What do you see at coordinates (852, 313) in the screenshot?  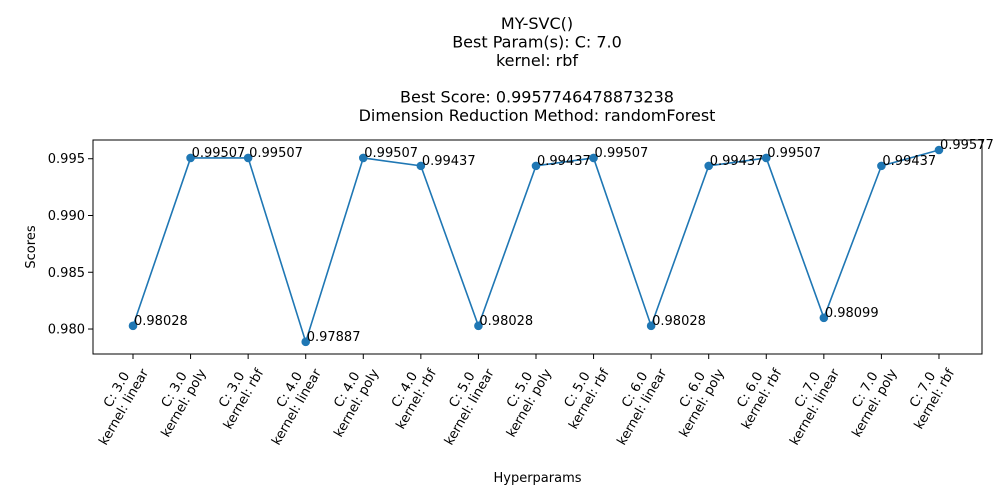 I see `data-label: 0.98099` at bounding box center [852, 313].